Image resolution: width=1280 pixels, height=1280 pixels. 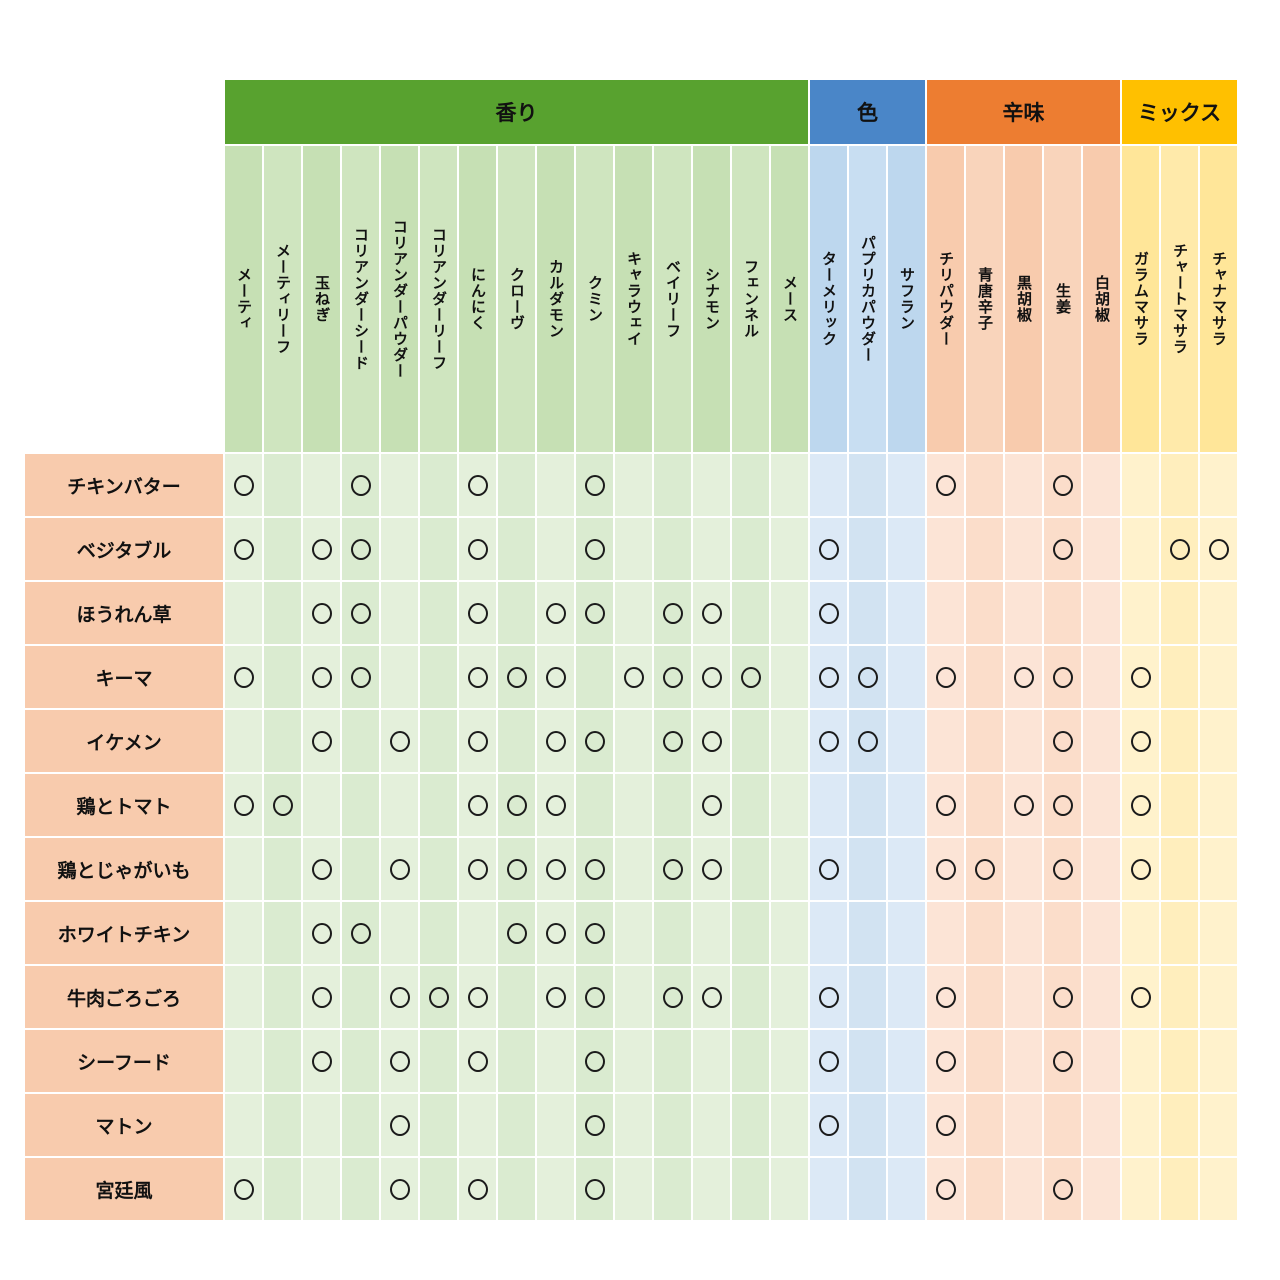 What do you see at coordinates (321, 299) in the screenshot?
I see `column-label: 玉ねぎ` at bounding box center [321, 299].